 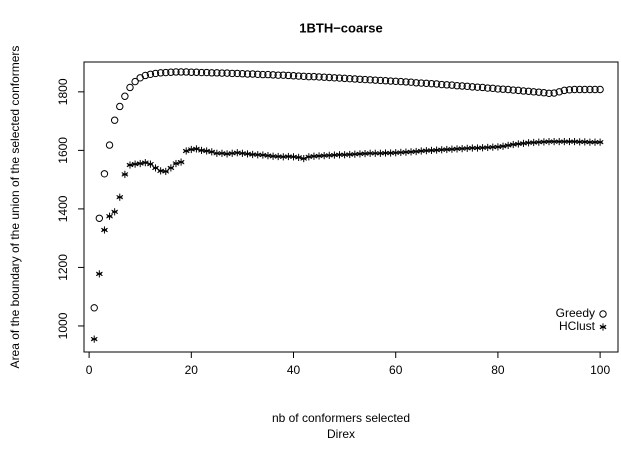 I want to click on y-tick-label: 1800, so click(x=63, y=91).